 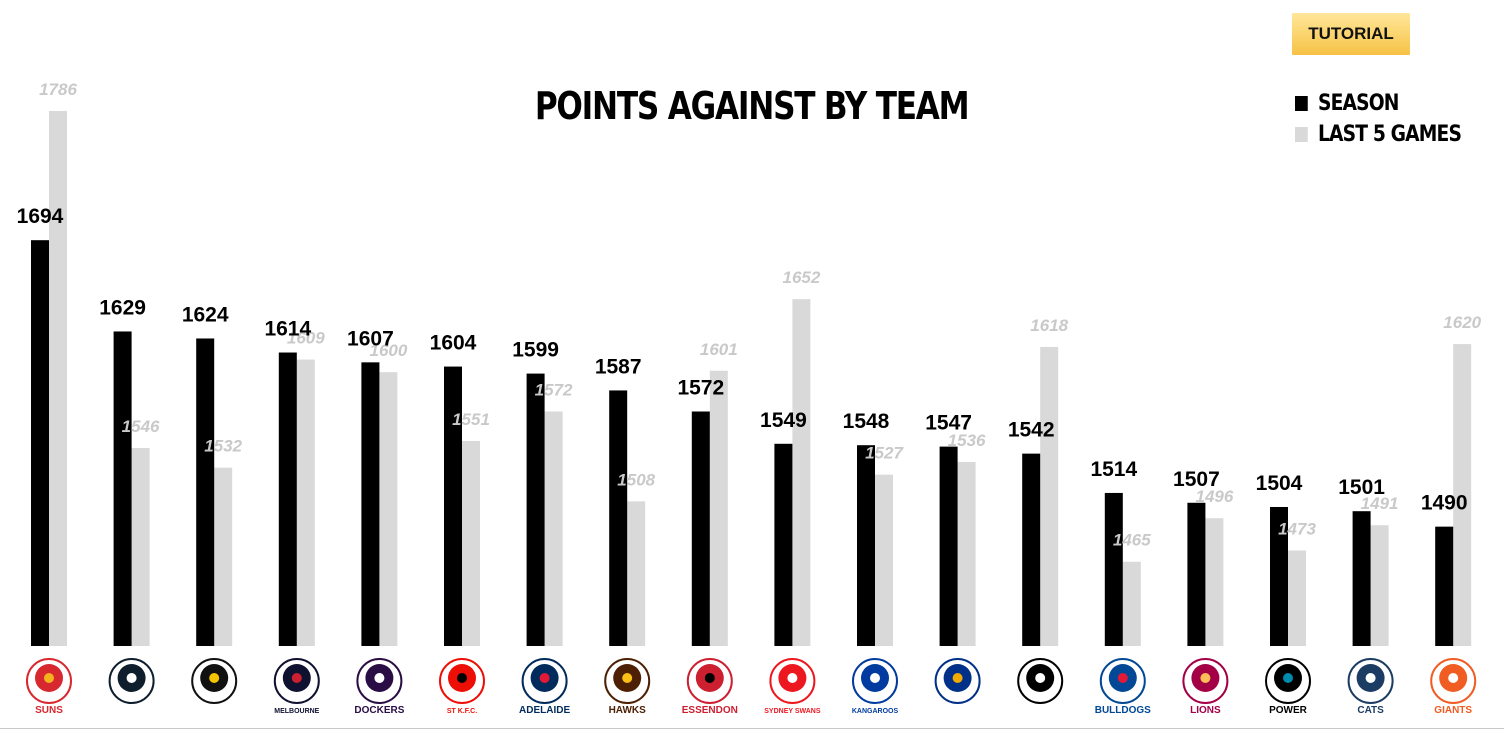 I want to click on data-label-season: 1542, so click(x=1031, y=430).